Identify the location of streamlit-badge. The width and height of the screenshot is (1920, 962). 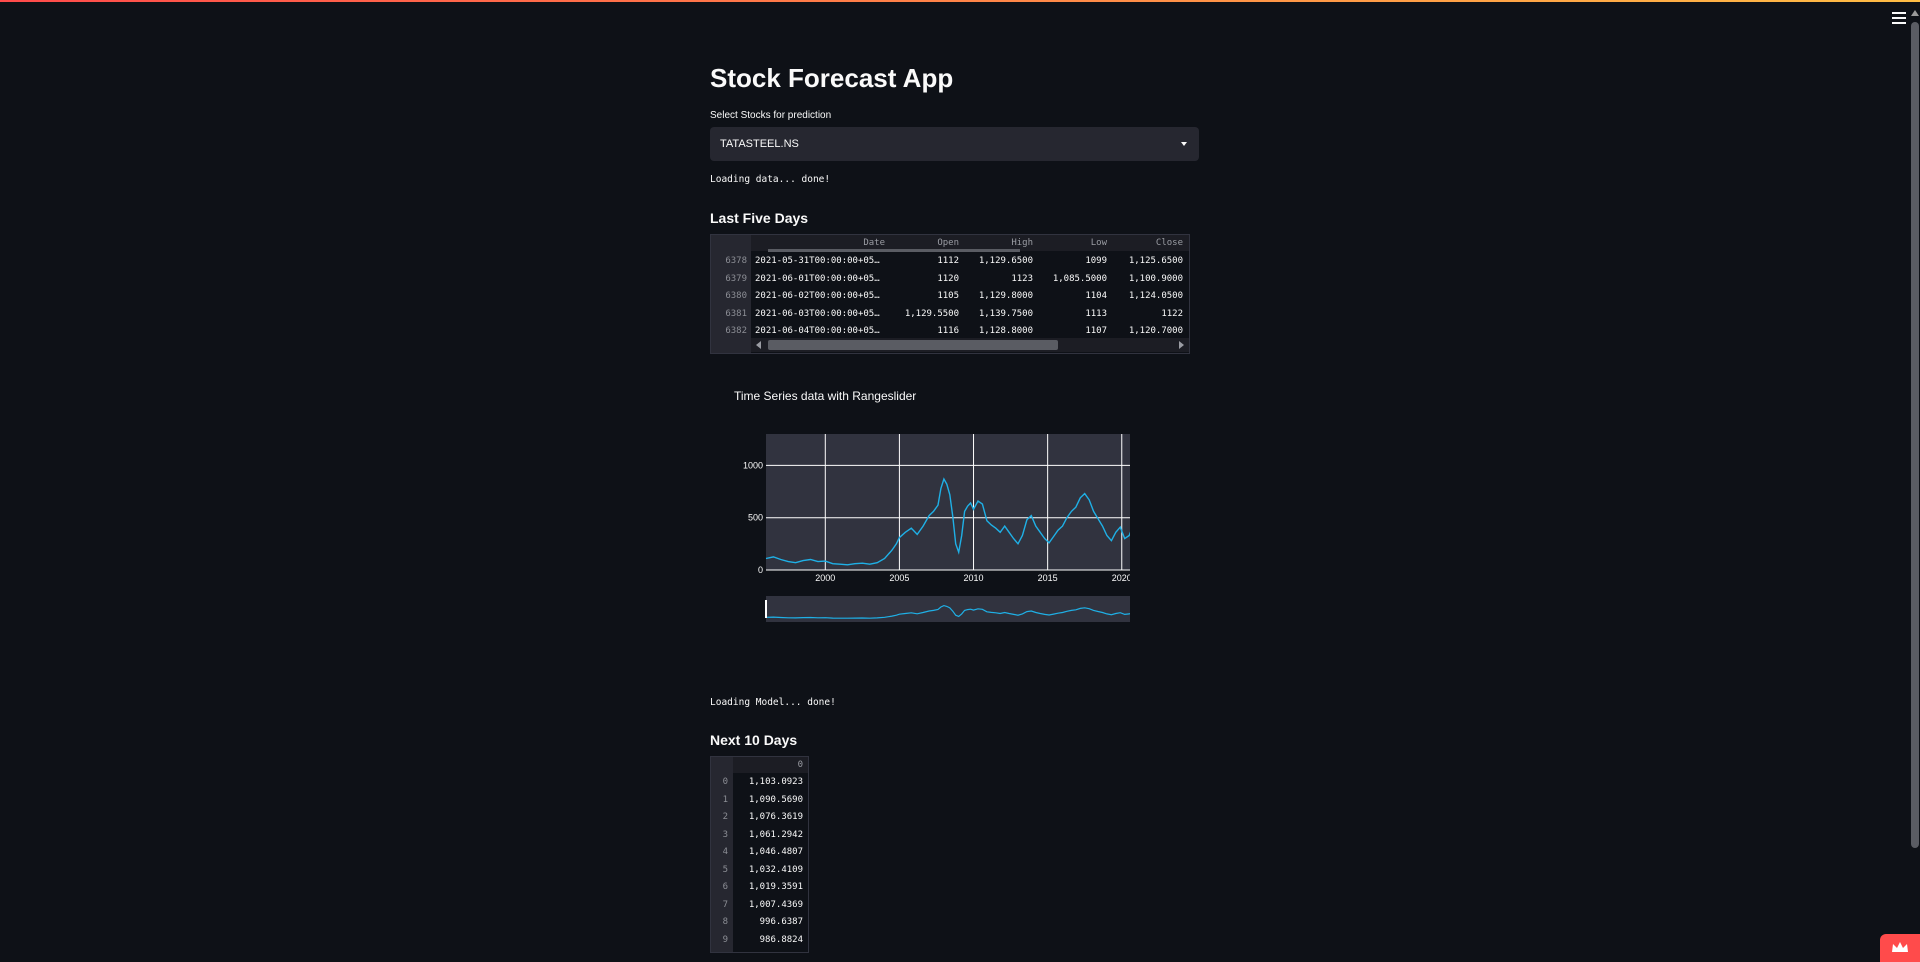
(1900, 948).